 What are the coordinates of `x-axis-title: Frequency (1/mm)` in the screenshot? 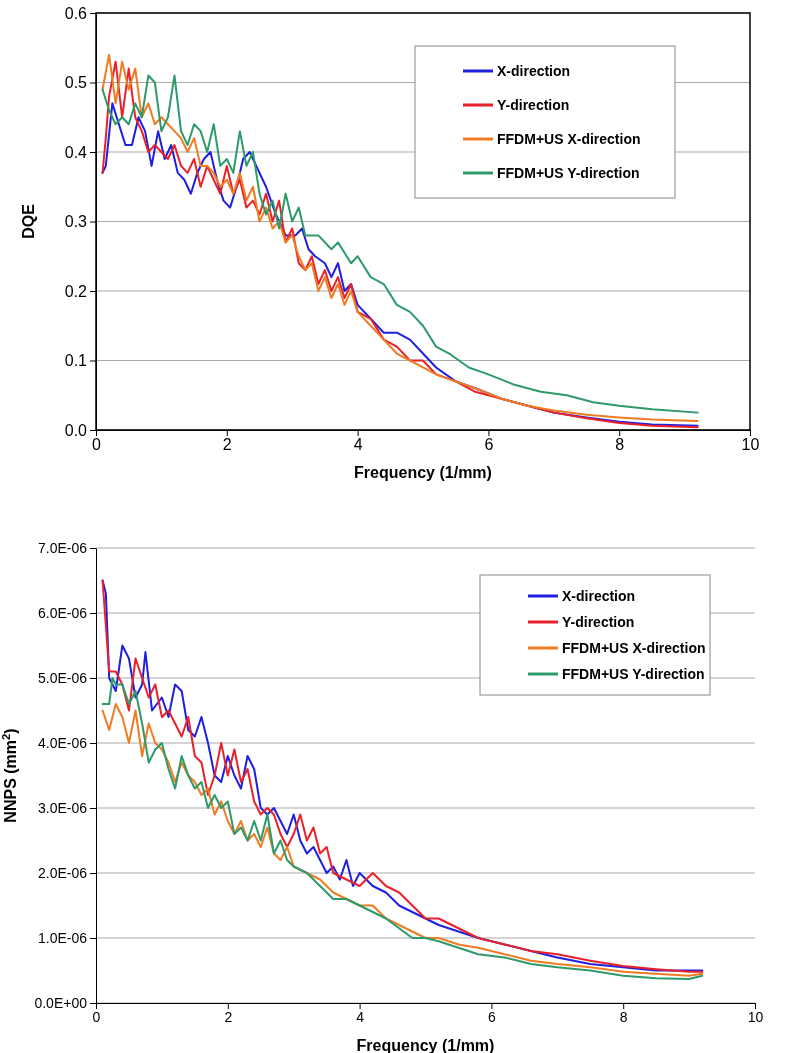 It's located at (423, 472).